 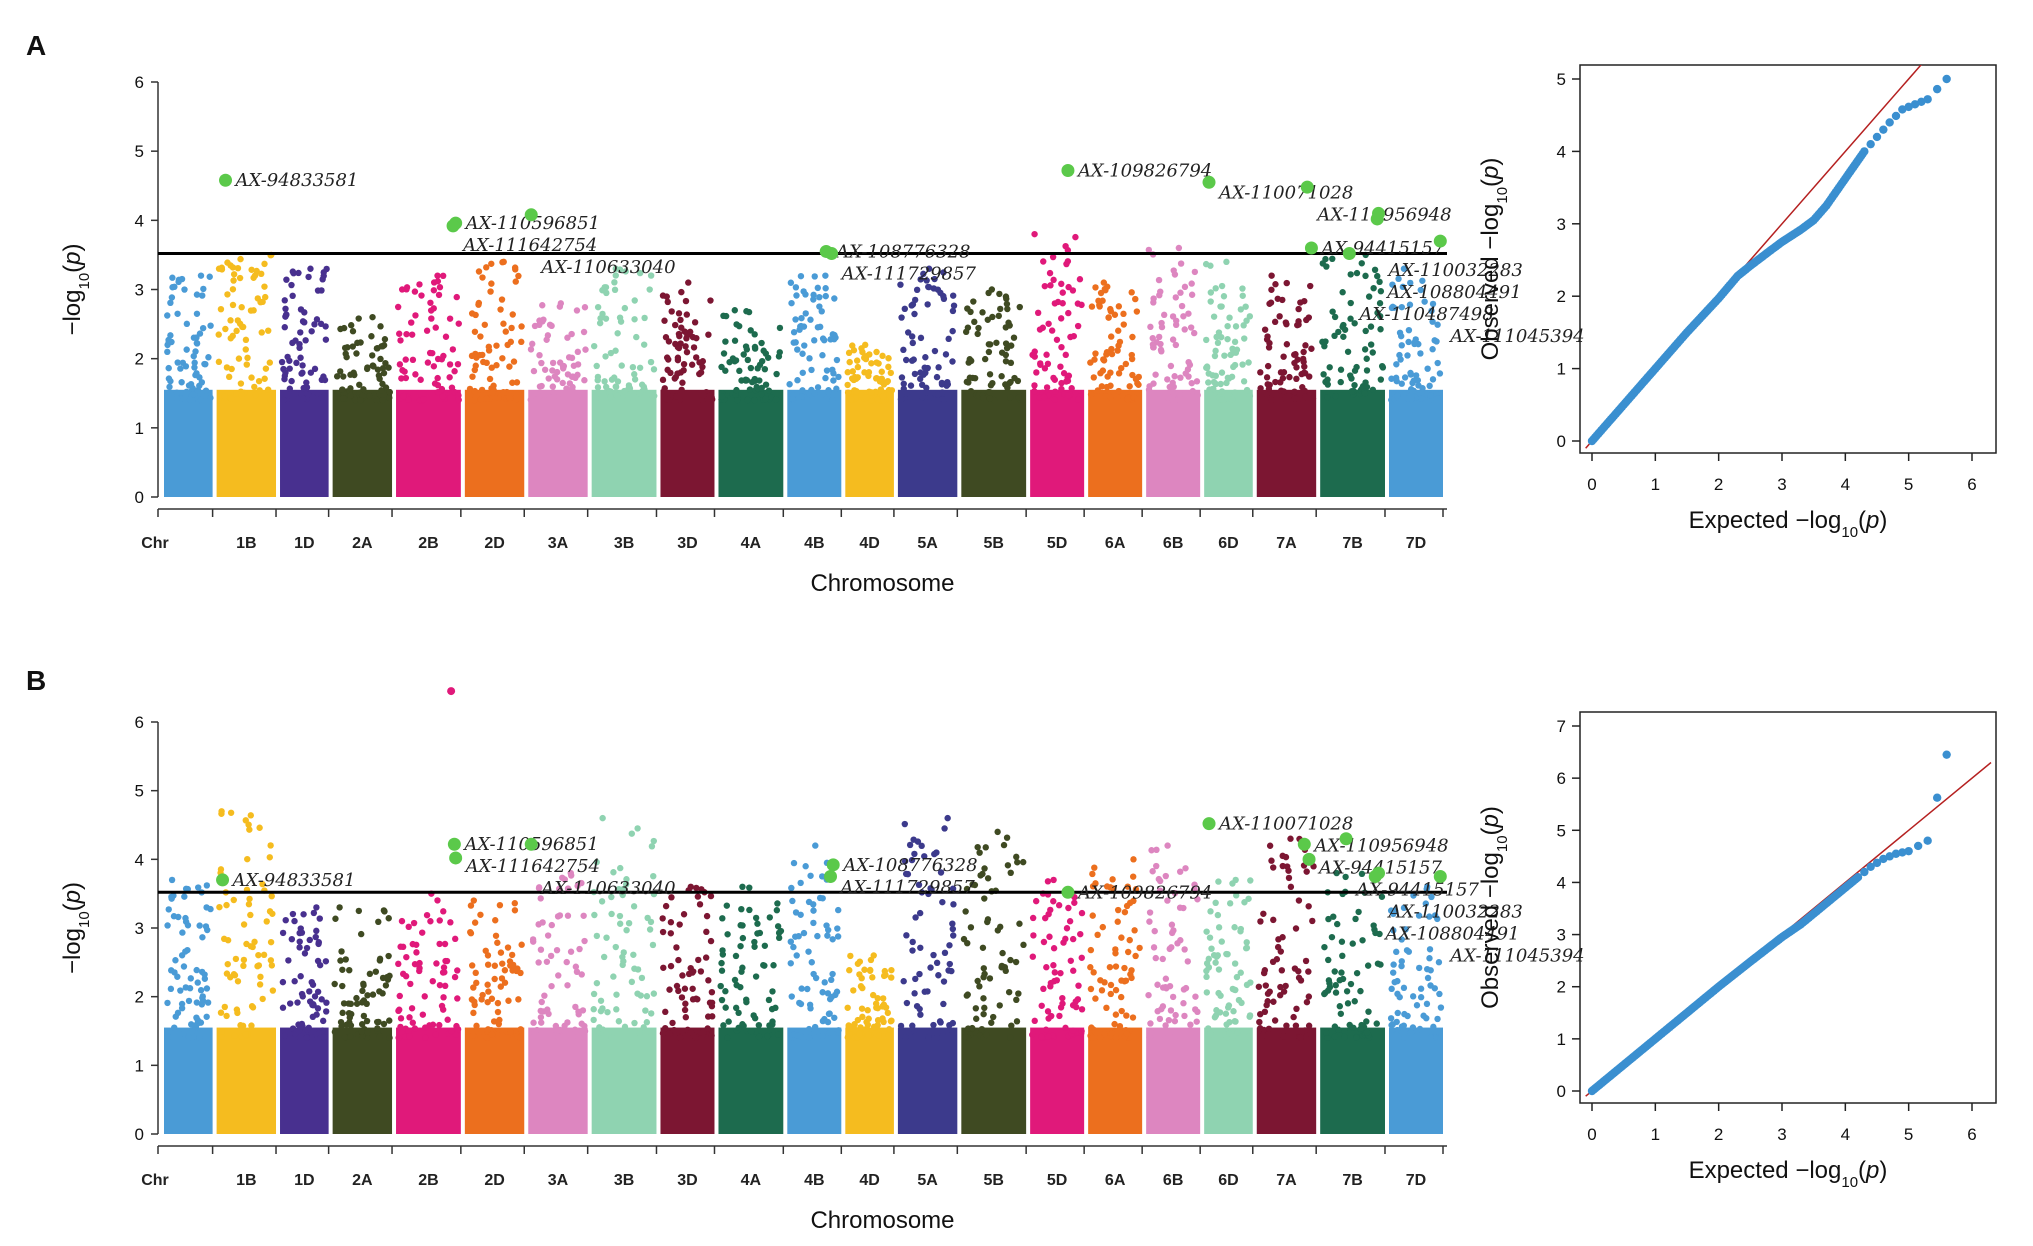 What do you see at coordinates (1380, 846) in the screenshot?
I see `snp-label: AX-110956948` at bounding box center [1380, 846].